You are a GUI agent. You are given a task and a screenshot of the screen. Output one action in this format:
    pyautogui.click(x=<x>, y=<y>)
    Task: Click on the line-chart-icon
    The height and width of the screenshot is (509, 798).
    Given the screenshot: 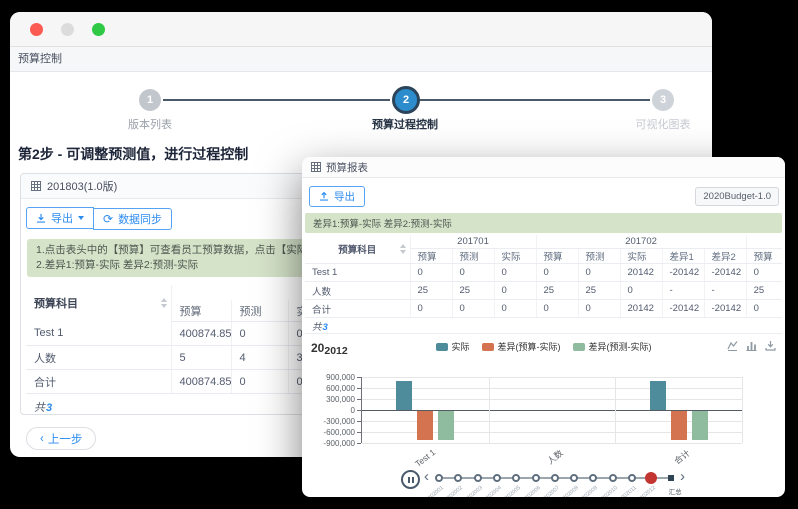 What is the action you would take?
    pyautogui.click(x=732, y=345)
    